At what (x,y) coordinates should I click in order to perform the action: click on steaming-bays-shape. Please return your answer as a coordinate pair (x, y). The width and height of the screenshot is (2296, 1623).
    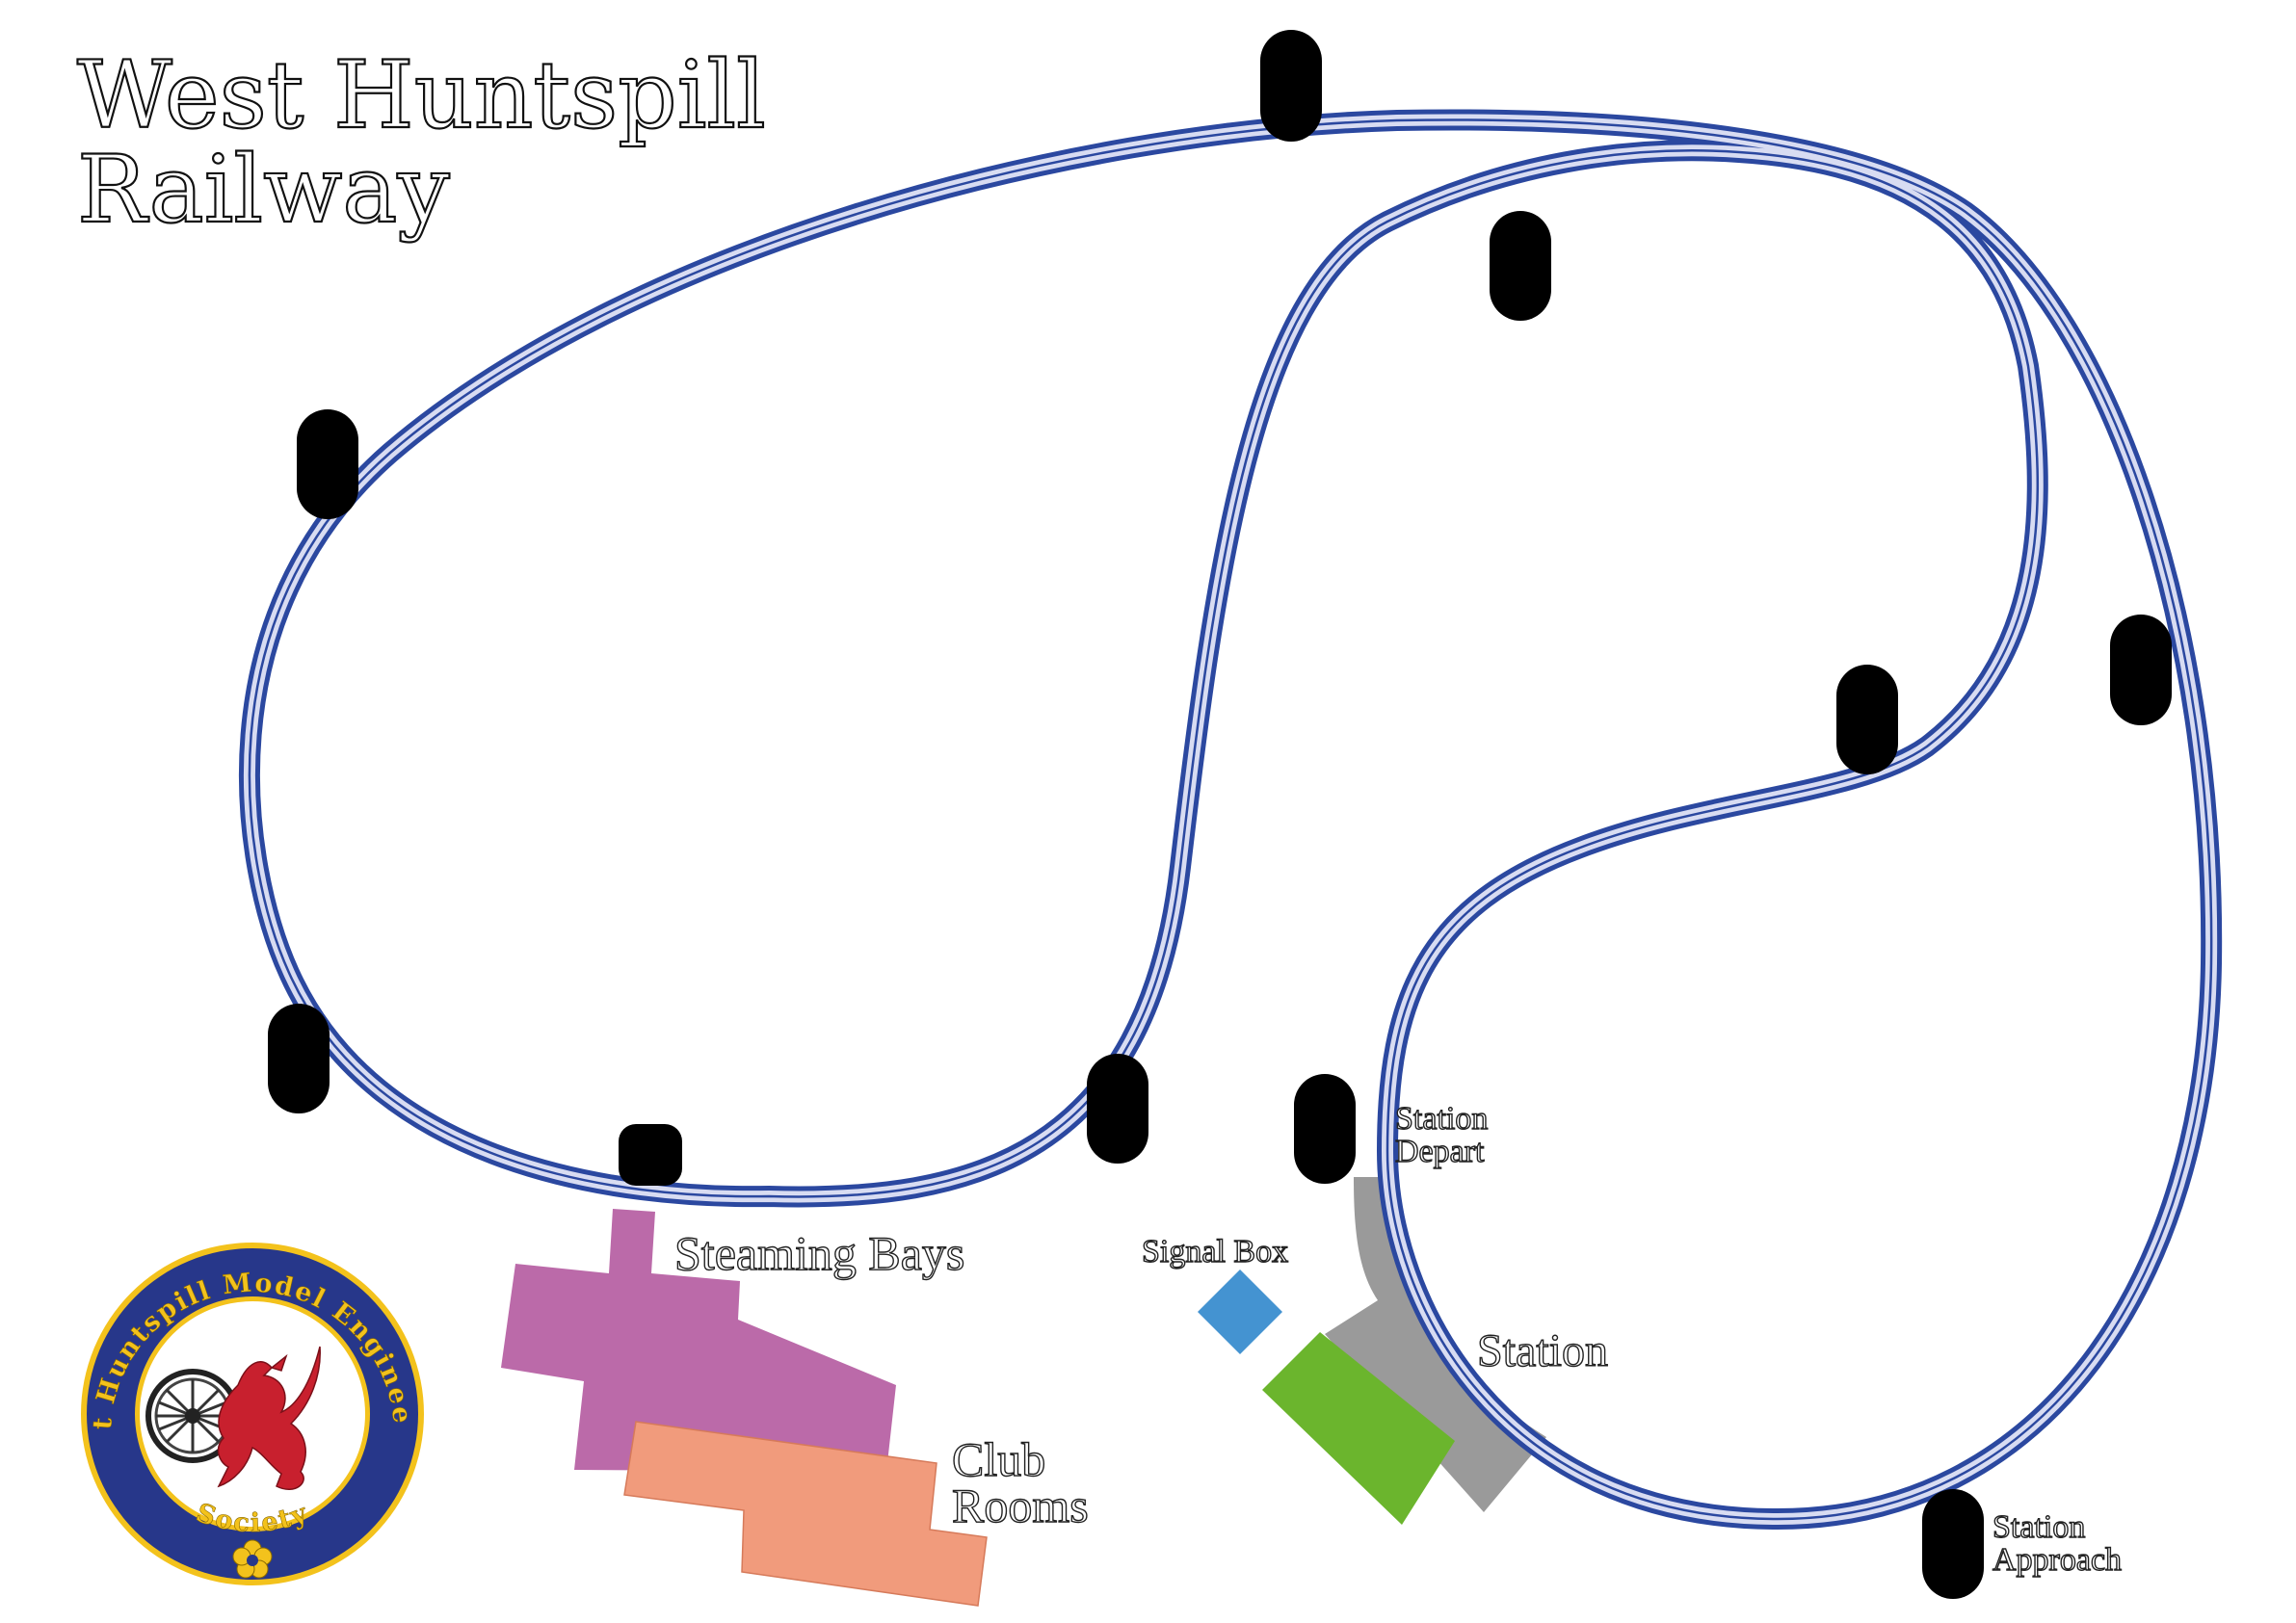
    Looking at the image, I should click on (699, 1340).